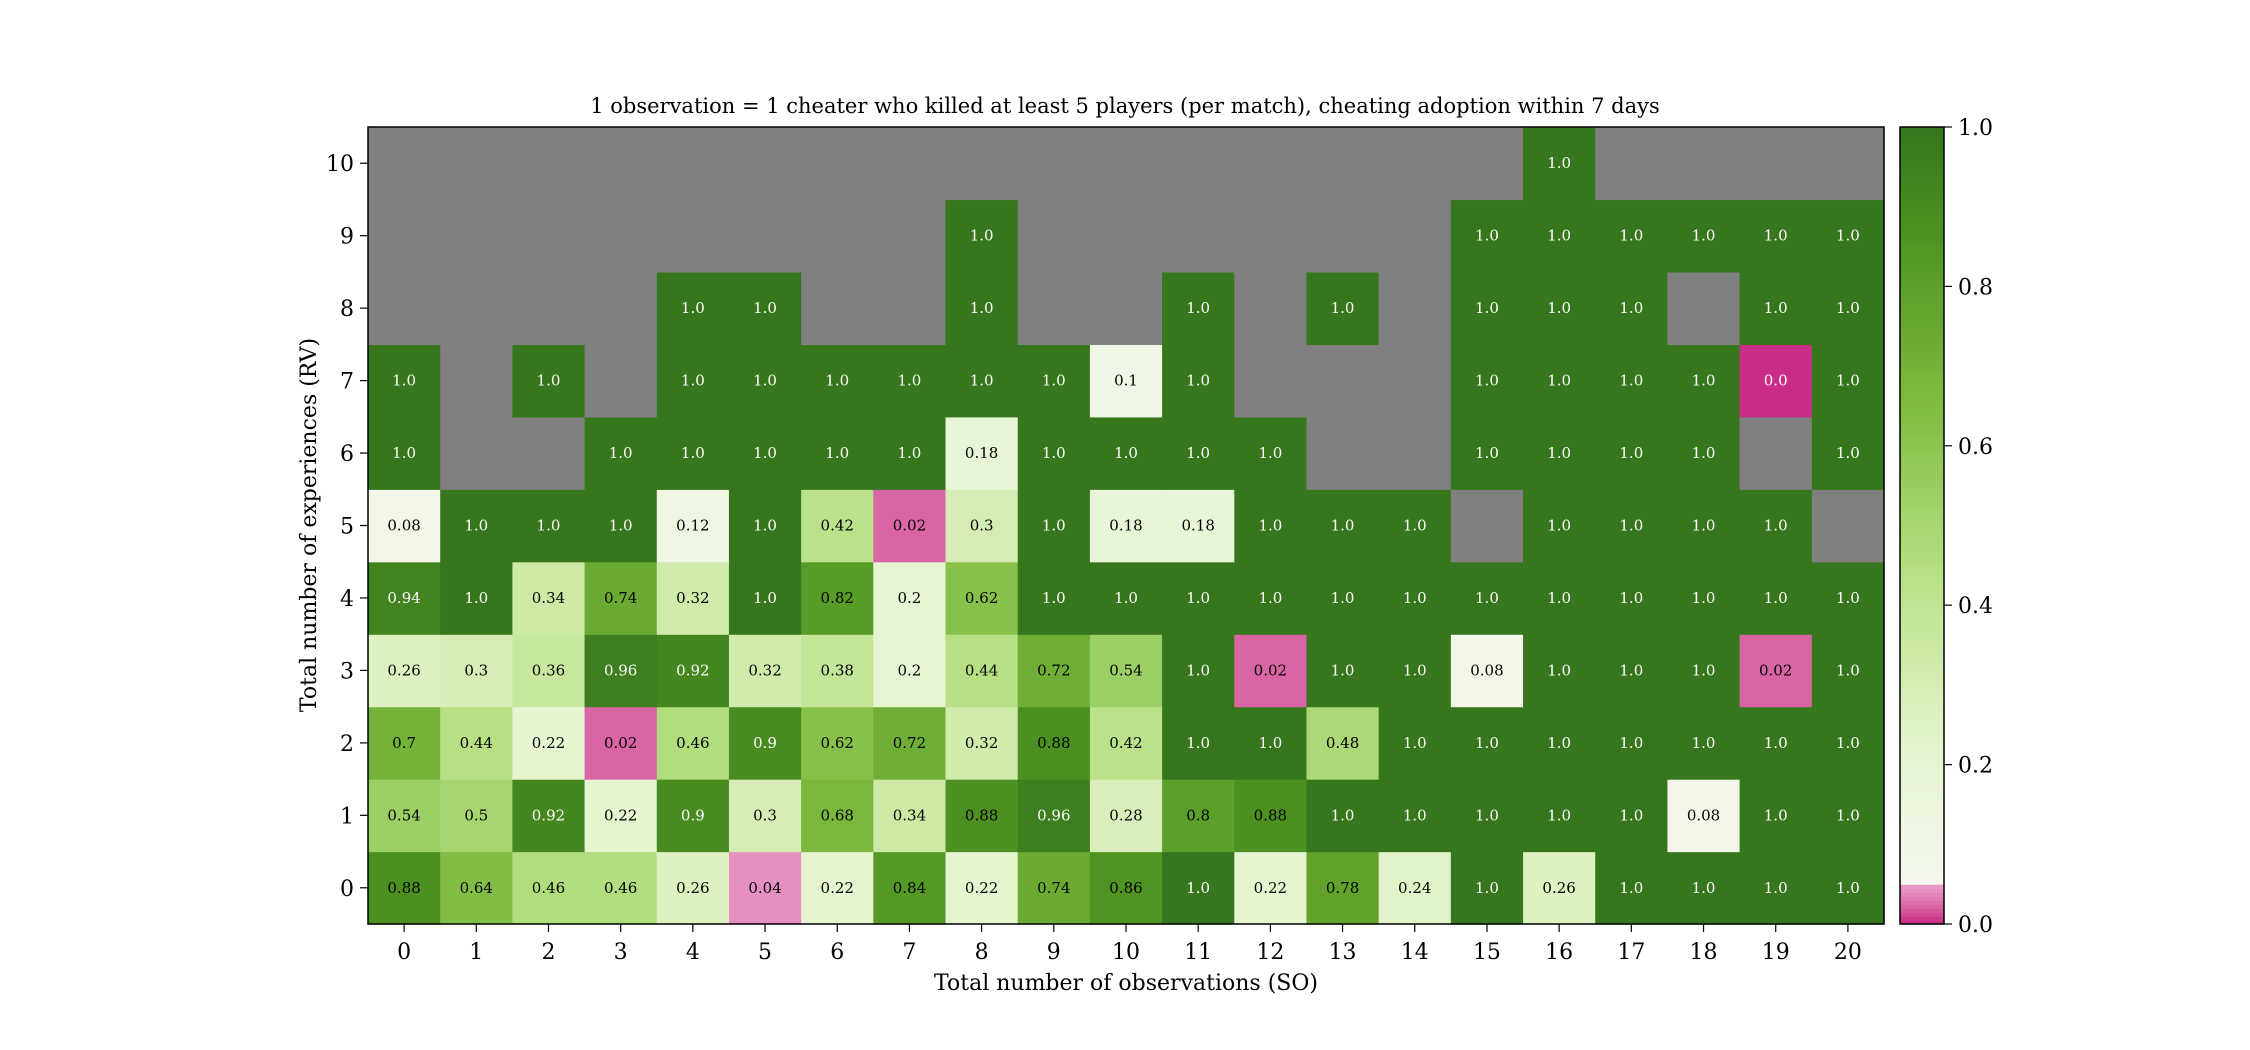 The image size is (2250, 1050). I want to click on x-tick-label: 16, so click(1559, 952).